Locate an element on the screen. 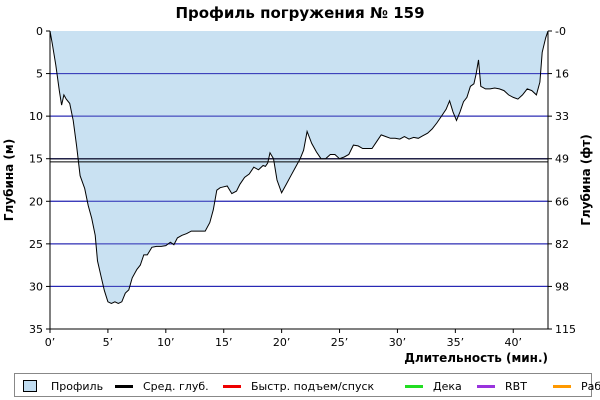 The image size is (600, 400). x-tick-label: 5’ is located at coordinates (108, 342).